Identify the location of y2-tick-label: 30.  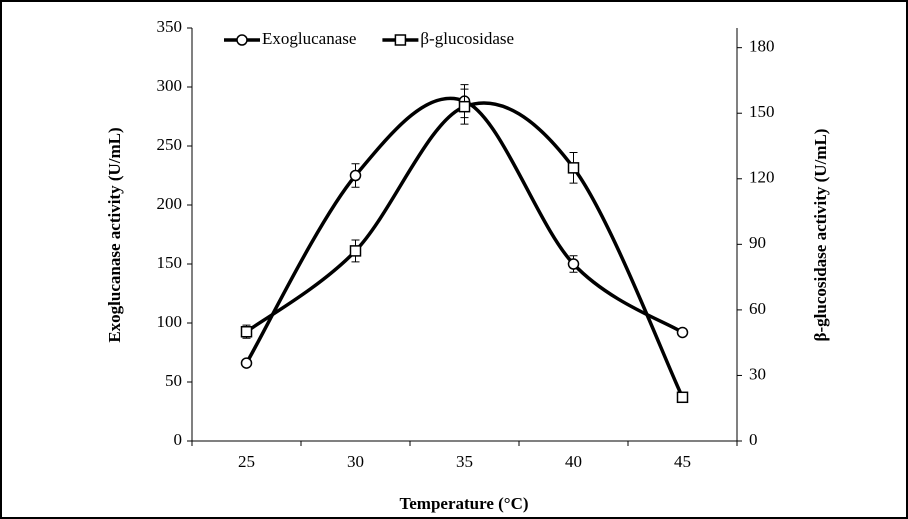
(757, 373).